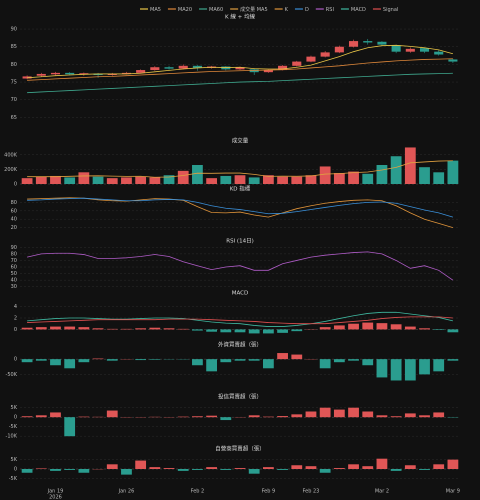 This screenshot has width=480, height=500. What do you see at coordinates (240, 449) in the screenshot?
I see `panel-title: 自營商買賣超（張）` at bounding box center [240, 449].